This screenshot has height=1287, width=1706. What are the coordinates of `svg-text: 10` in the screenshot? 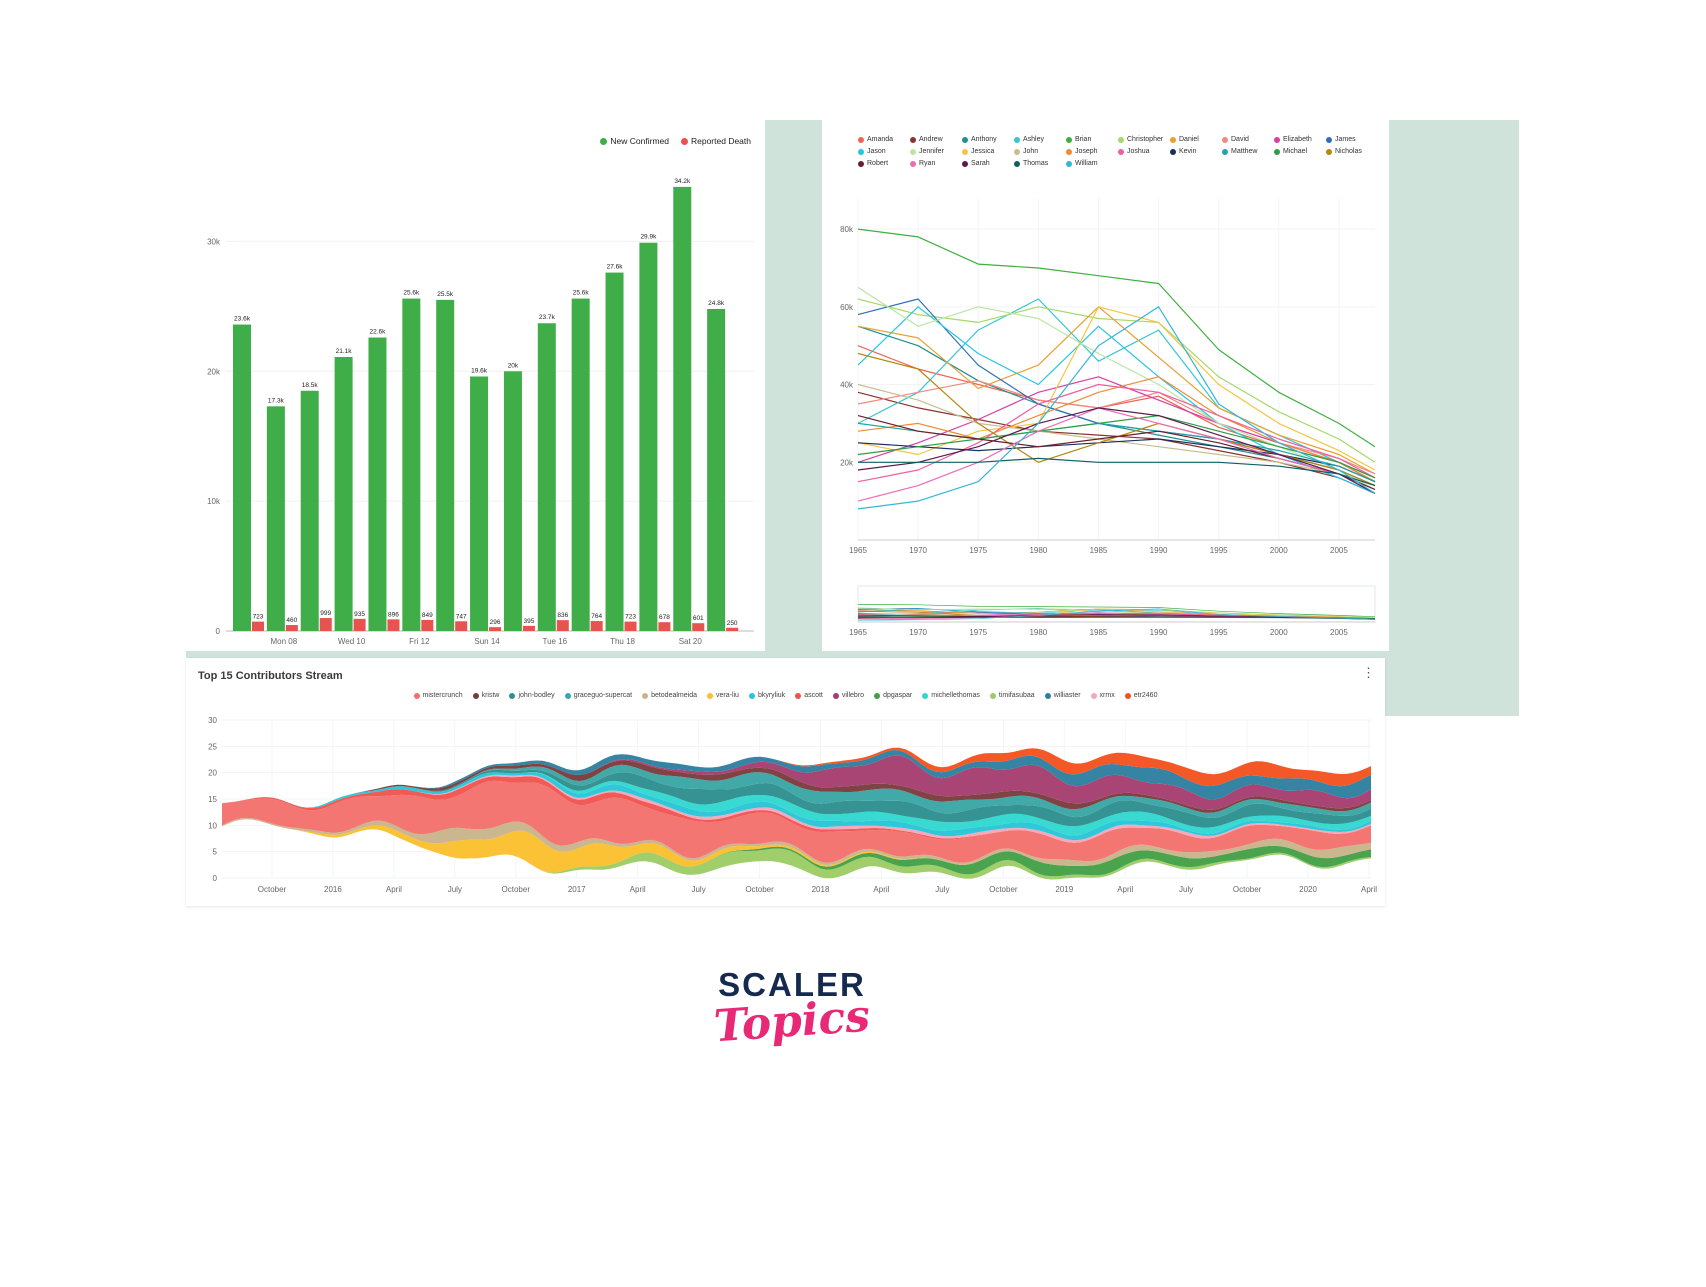 It's located at (212, 825).